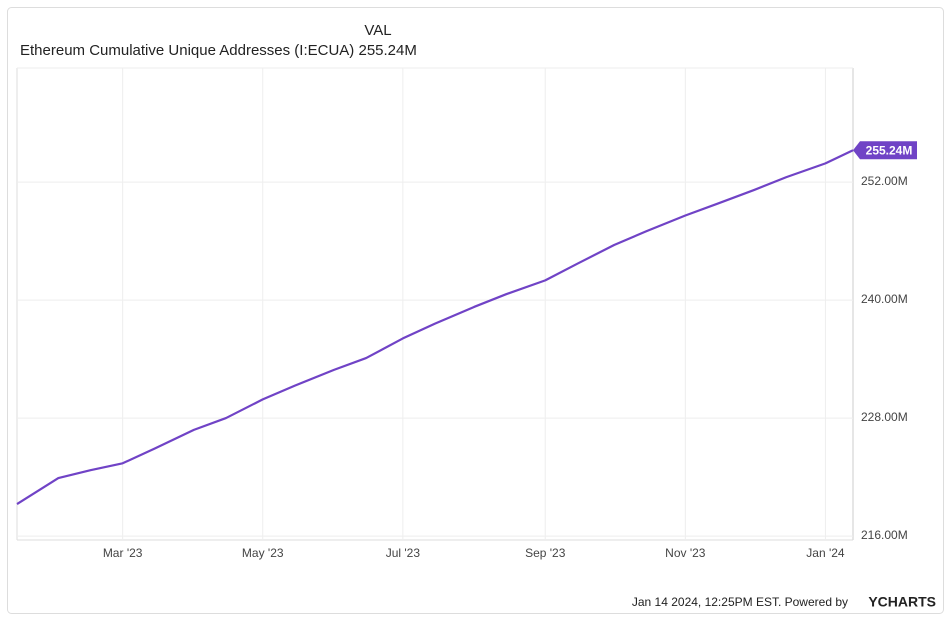 This screenshot has width=951, height=622. Describe the element at coordinates (884, 535) in the screenshot. I see `y-tick-label: 216.00M` at that location.